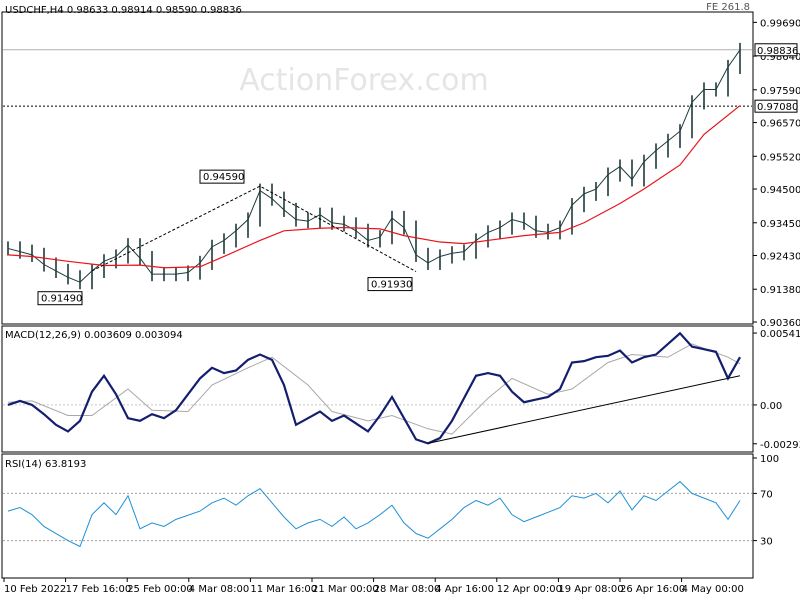 Image resolution: width=800 pixels, height=600 pixels. Describe the element at coordinates (99, 589) in the screenshot. I see `time-tick-label: 17 Feb 16:00` at that location.